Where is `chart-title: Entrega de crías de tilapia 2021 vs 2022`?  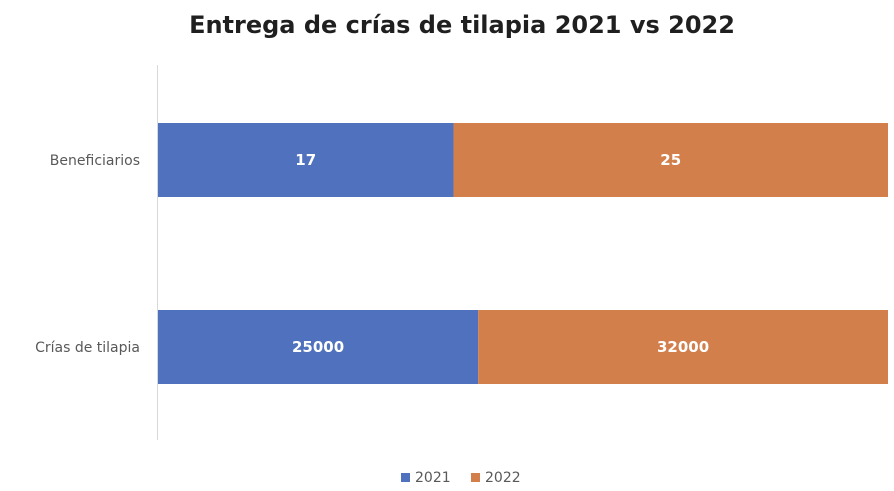
chart-title: Entrega de crías de tilapia 2021 vs 2022 is located at coordinates (462, 25).